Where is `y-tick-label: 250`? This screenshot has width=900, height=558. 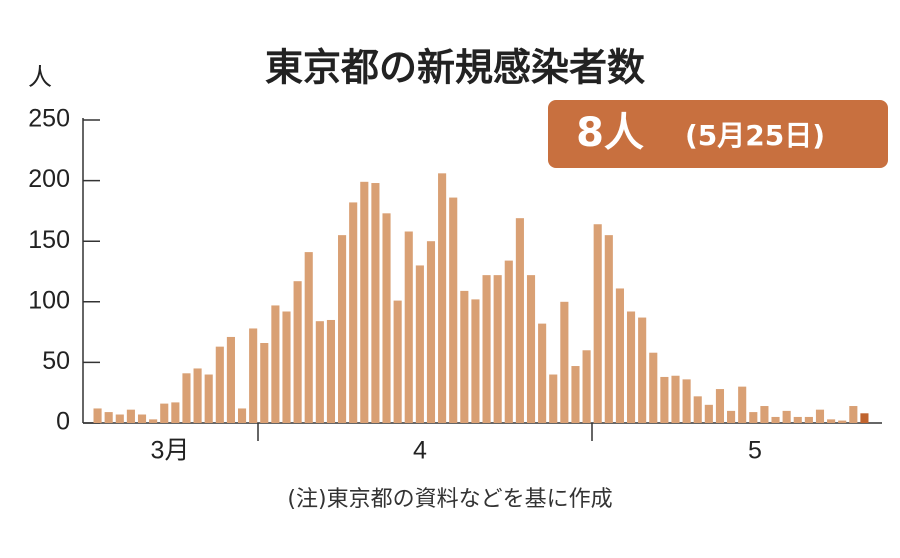
y-tick-label: 250 is located at coordinates (49, 119).